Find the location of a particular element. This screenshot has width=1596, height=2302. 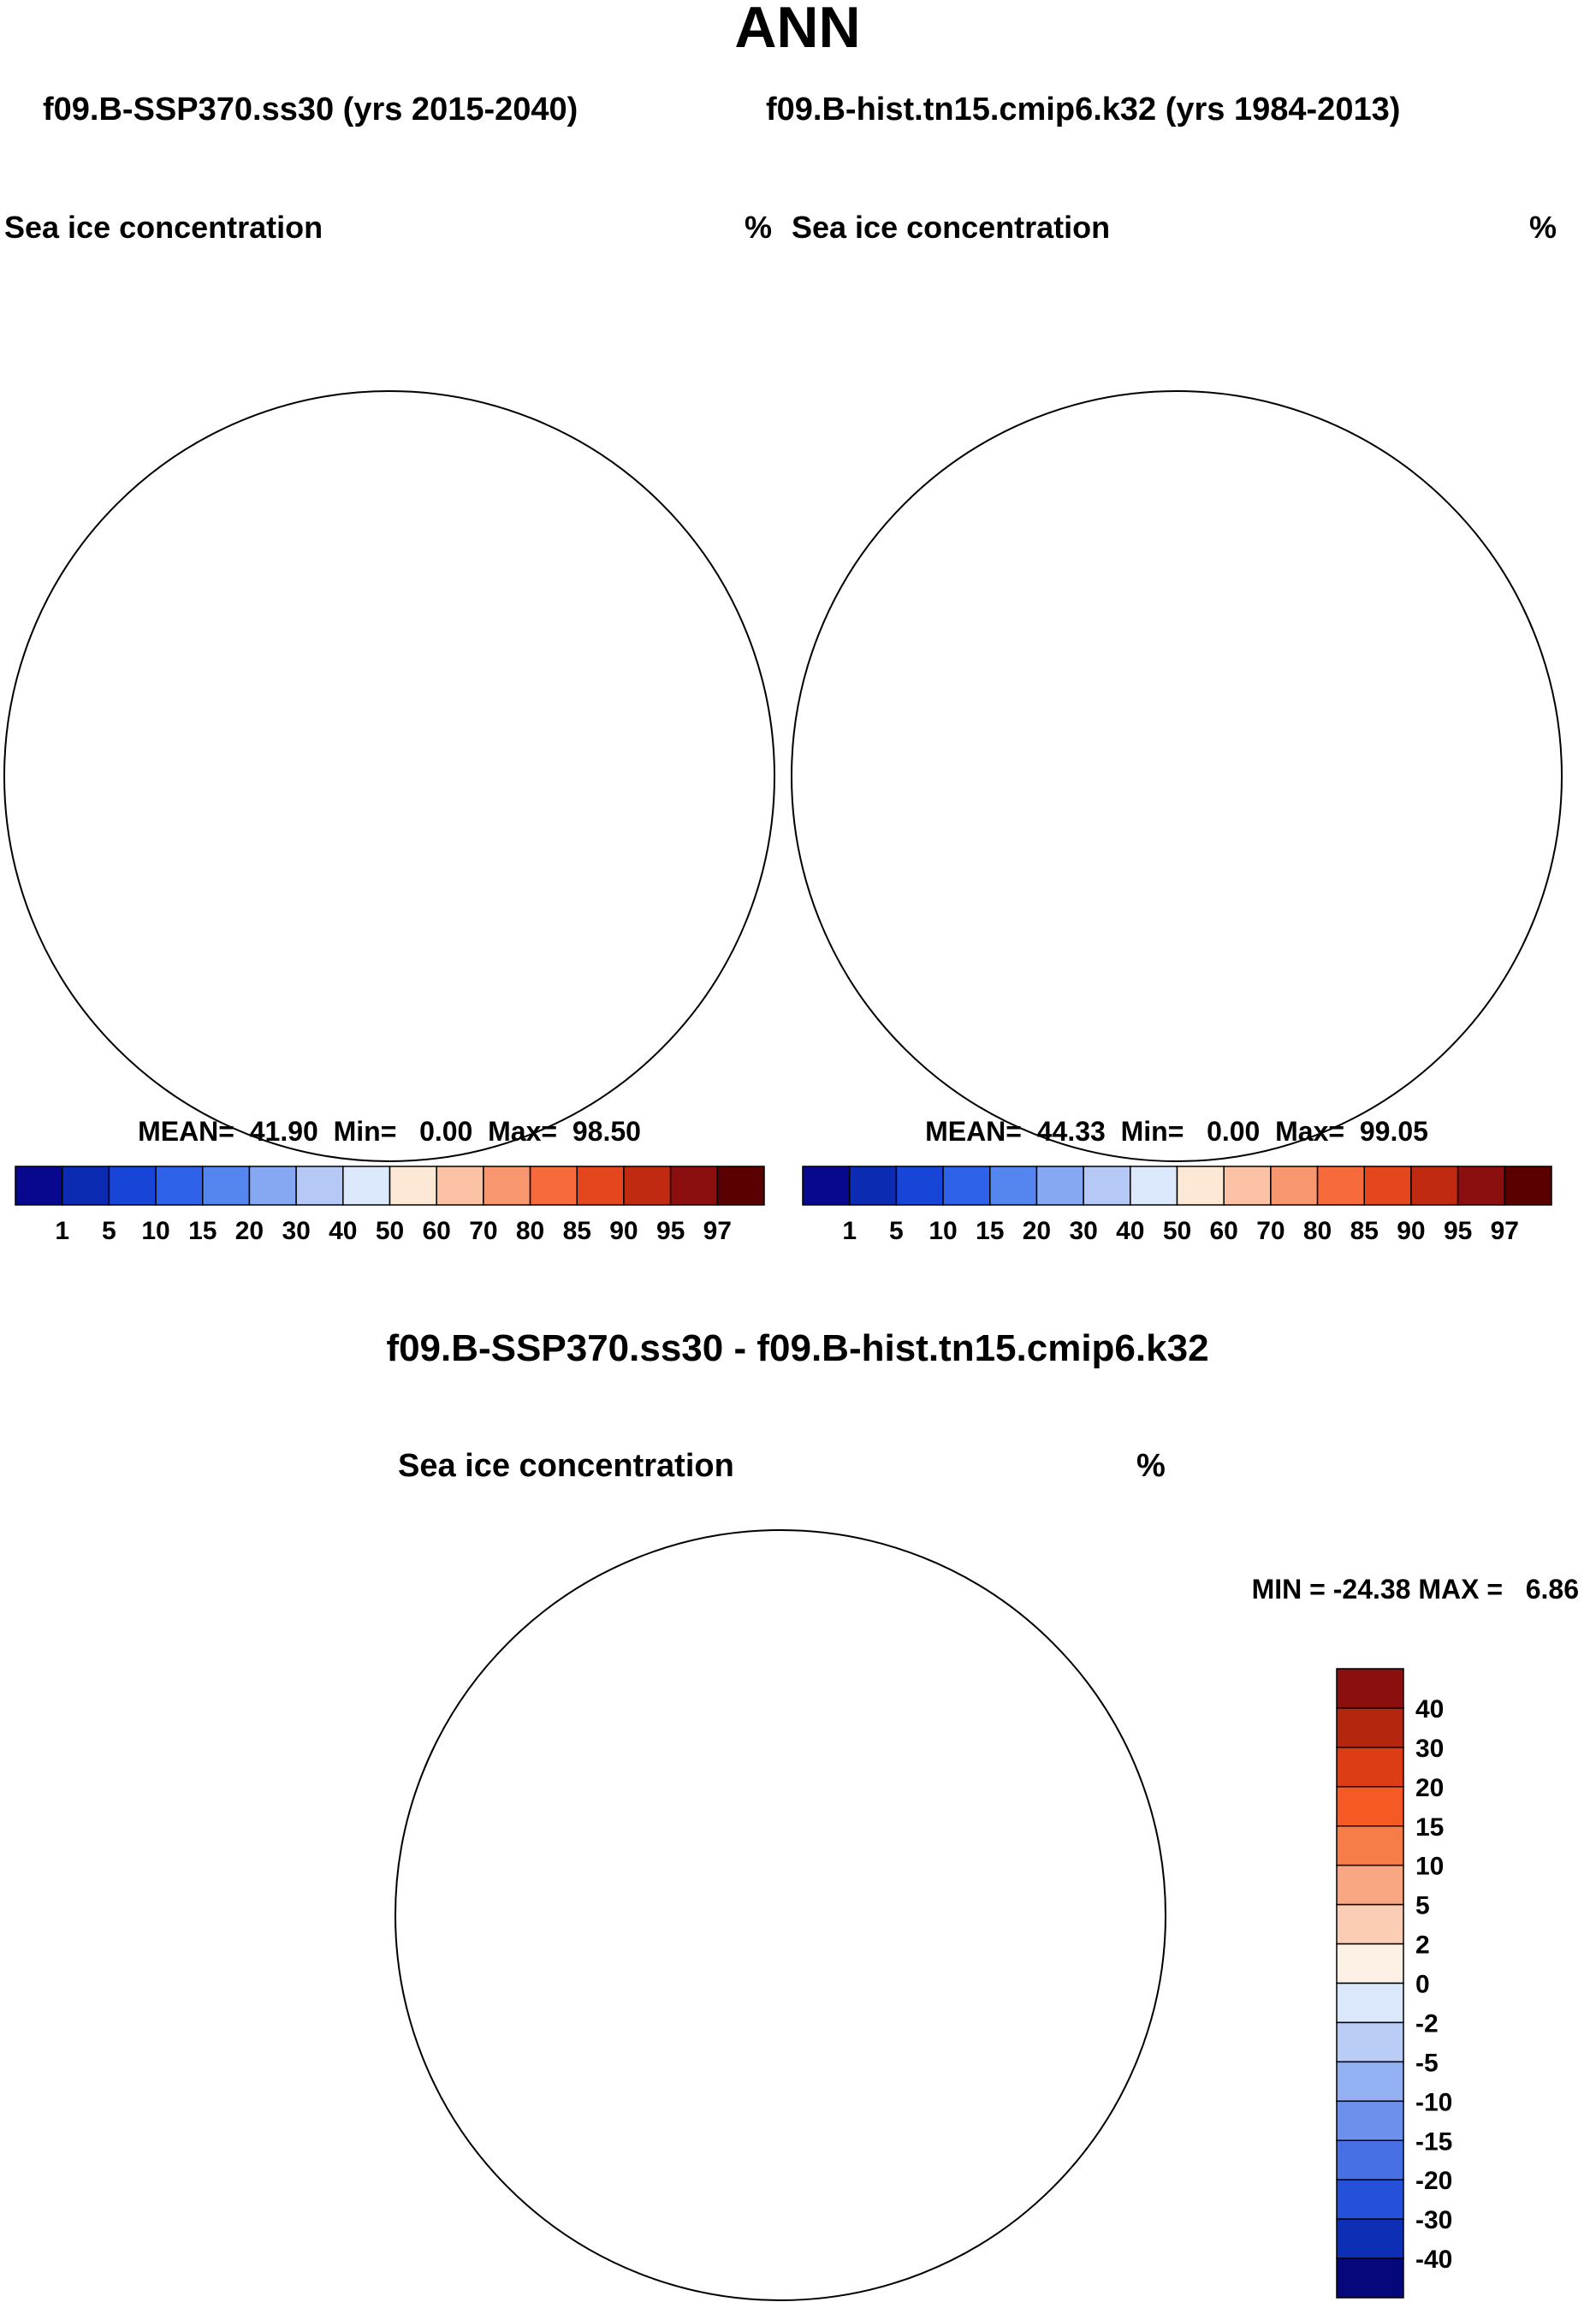

panel-a-title: Sea ice concentration is located at coordinates (164, 228).